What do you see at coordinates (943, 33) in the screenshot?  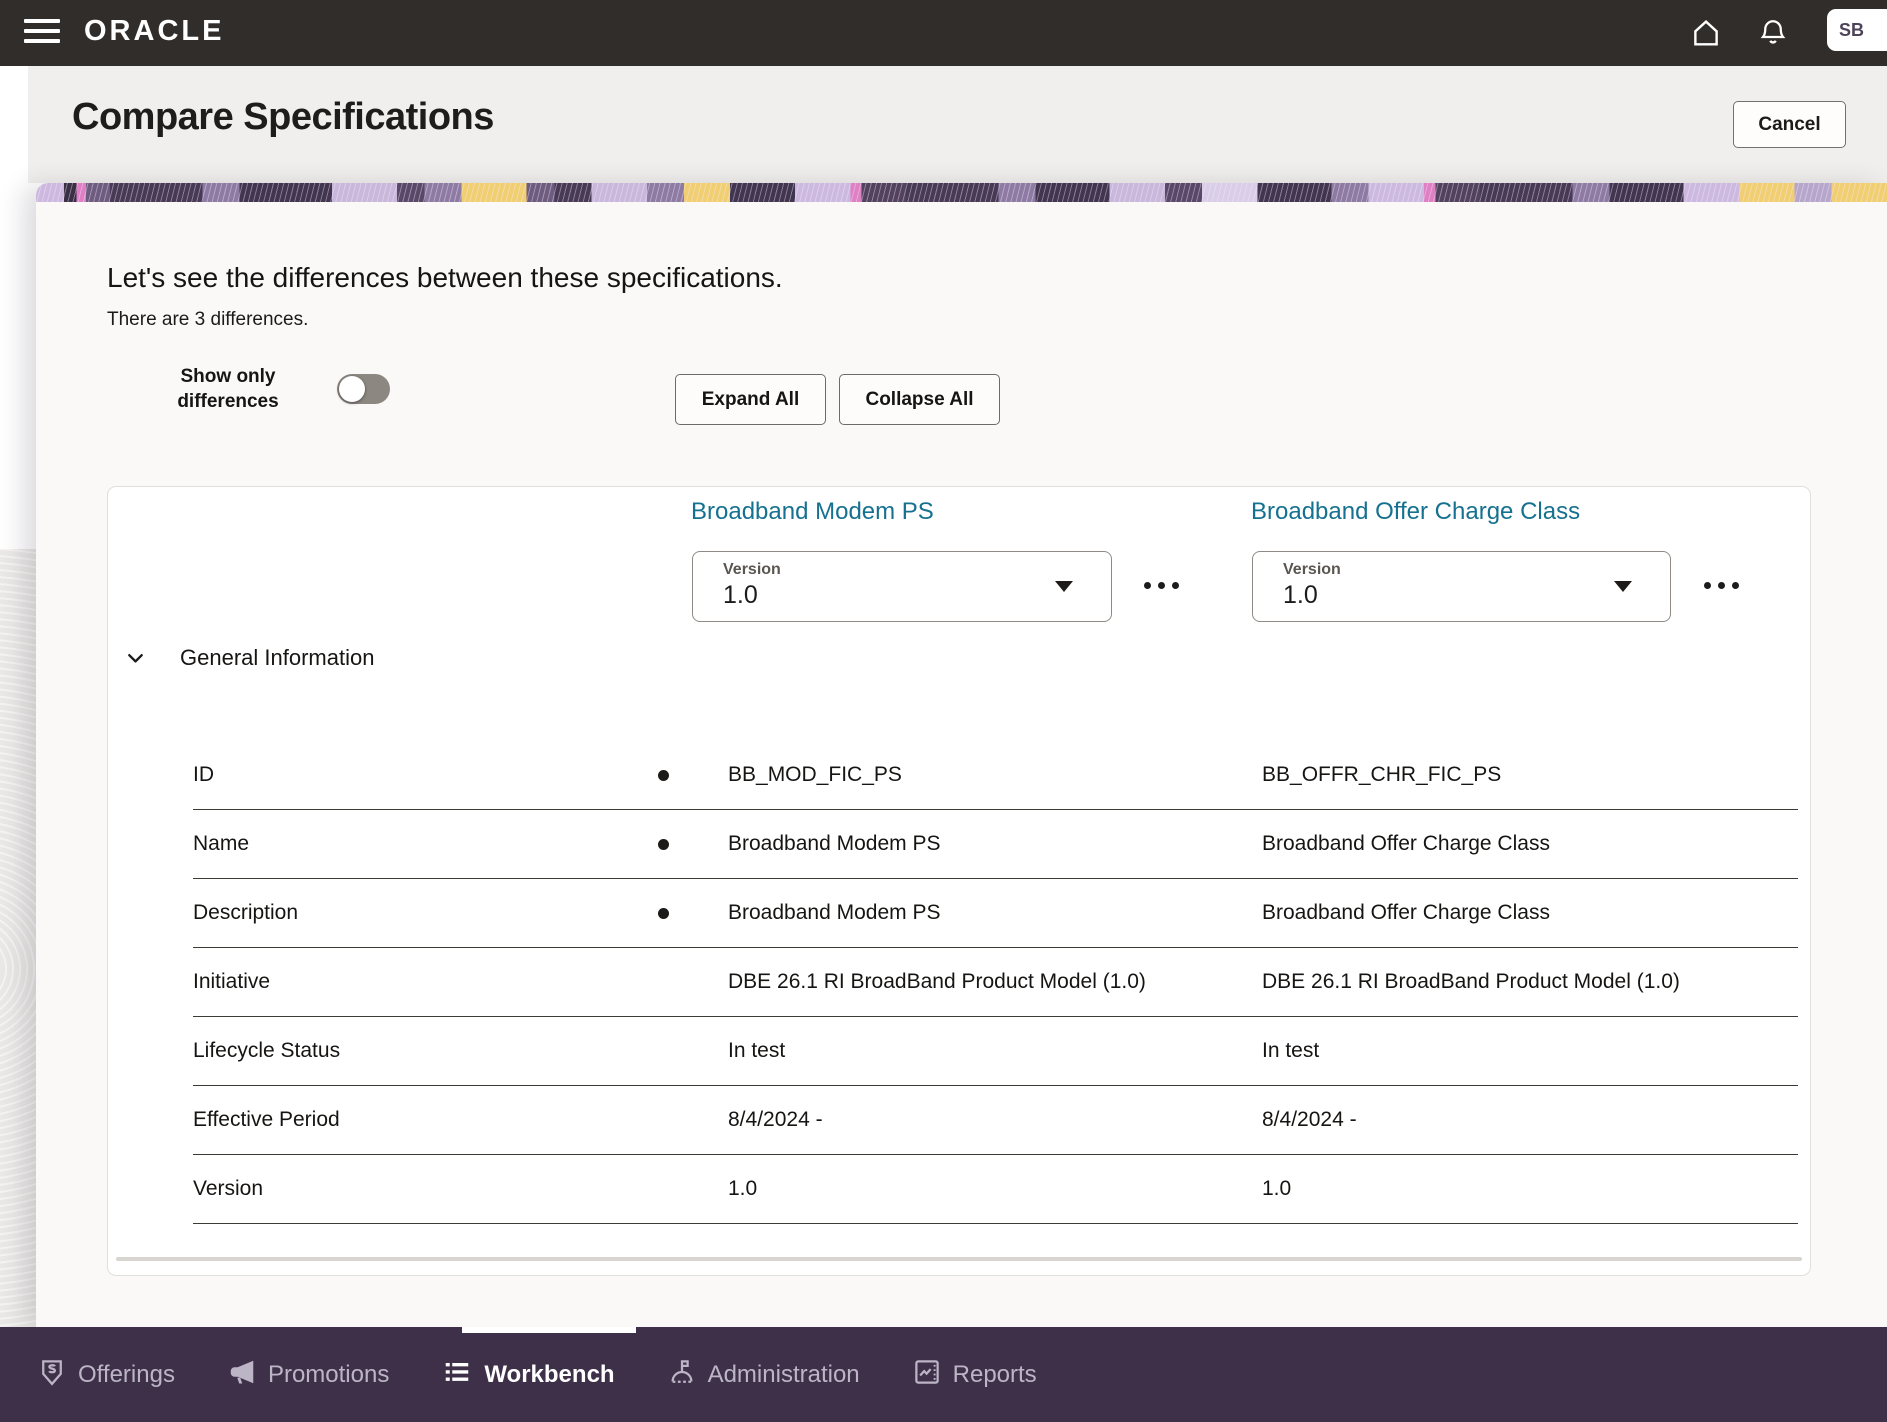 I see `top-bar: ORACLE SB` at bounding box center [943, 33].